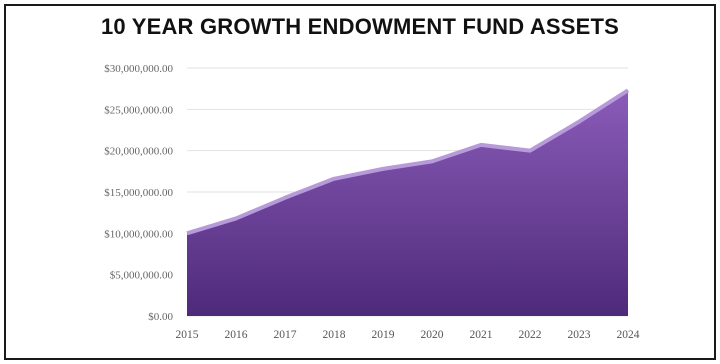 This screenshot has height=364, width=720. Describe the element at coordinates (579, 335) in the screenshot. I see `x-tick-label: 2023` at that location.